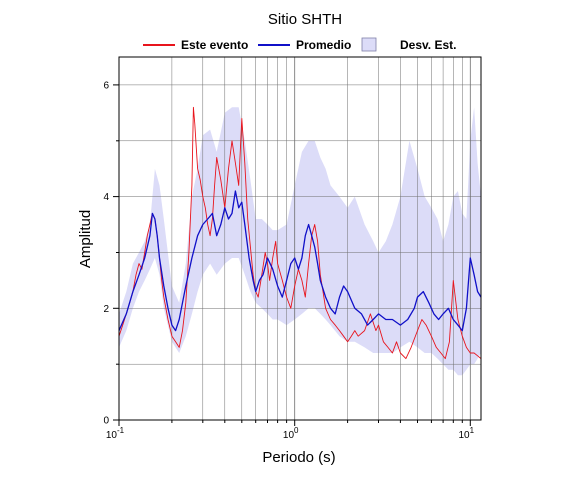 The height and width of the screenshot is (480, 586). Describe the element at coordinates (214, 45) in the screenshot. I see `legend-label-este-evento: Este evento` at that location.